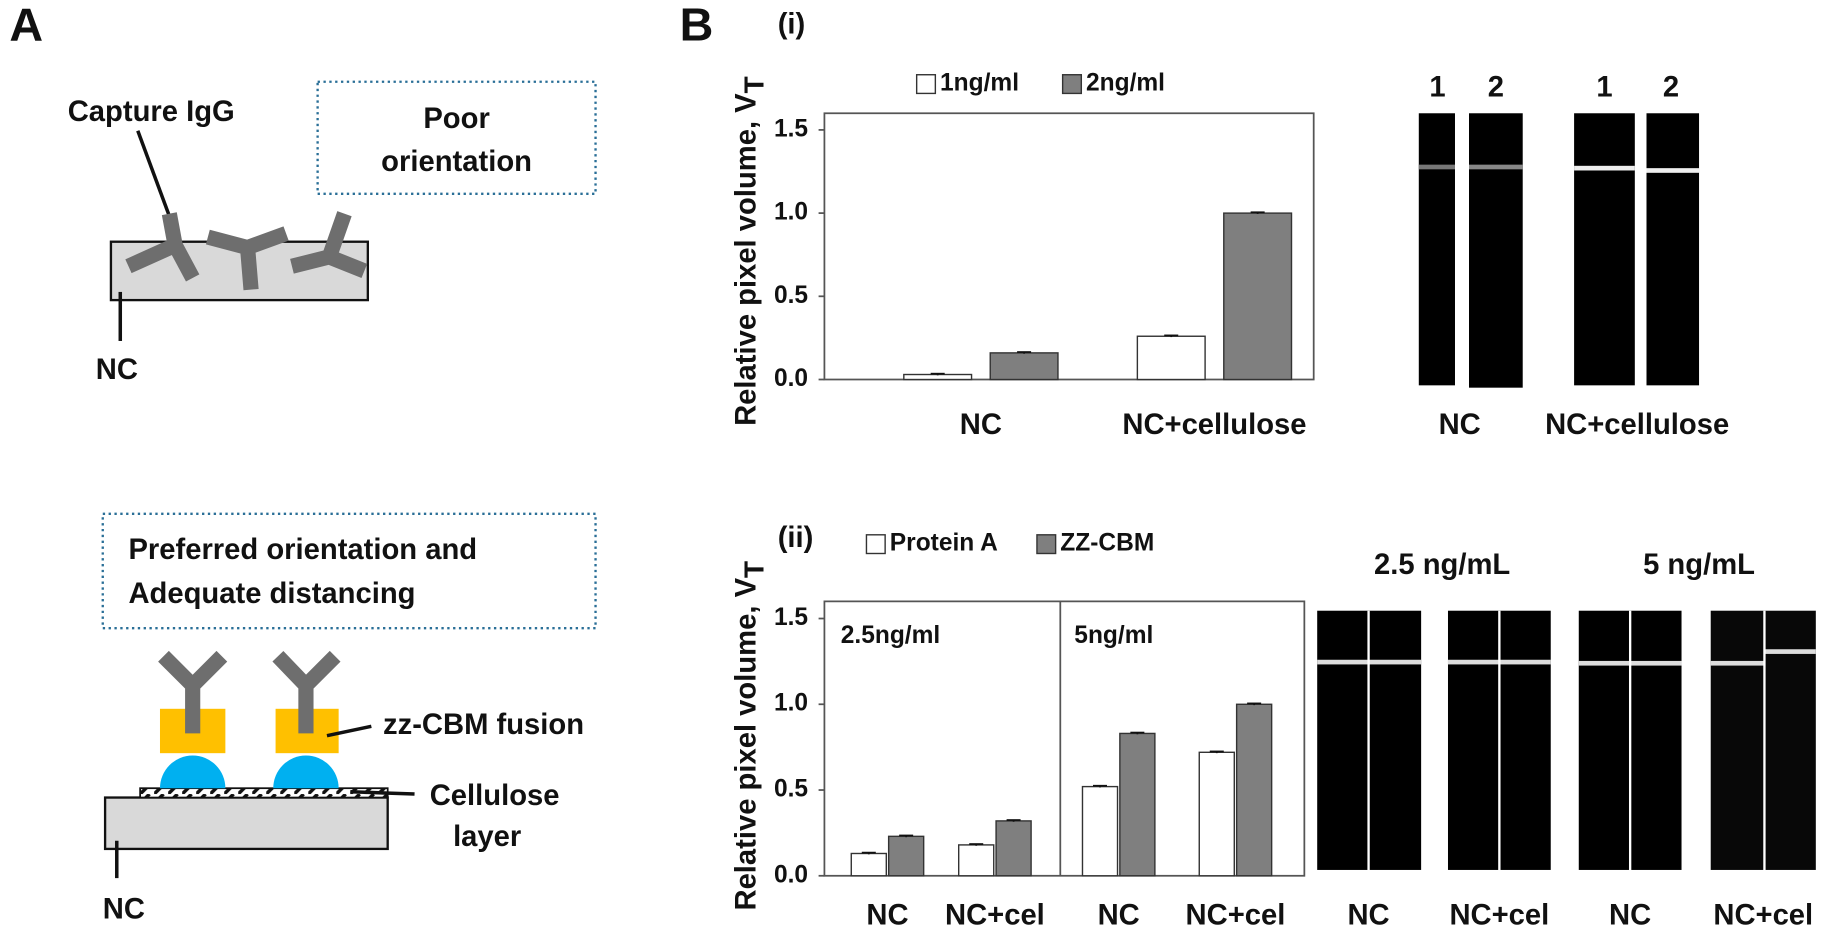 The width and height of the screenshot is (1831, 933). What do you see at coordinates (487, 837) in the screenshot?
I see `cellulose-label: layer` at bounding box center [487, 837].